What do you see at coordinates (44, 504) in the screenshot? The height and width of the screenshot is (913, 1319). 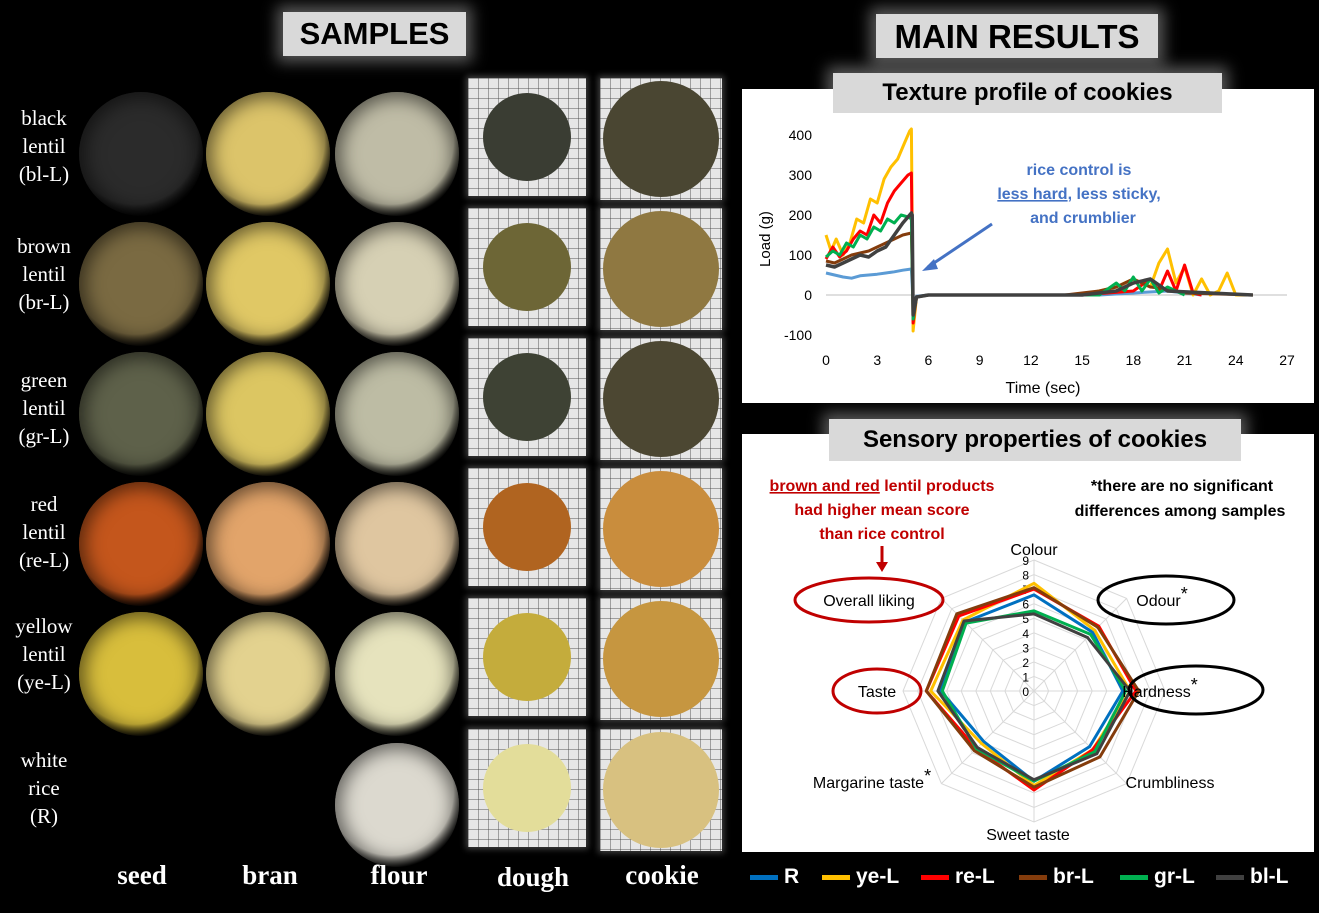 I see `row-label-line1: red` at bounding box center [44, 504].